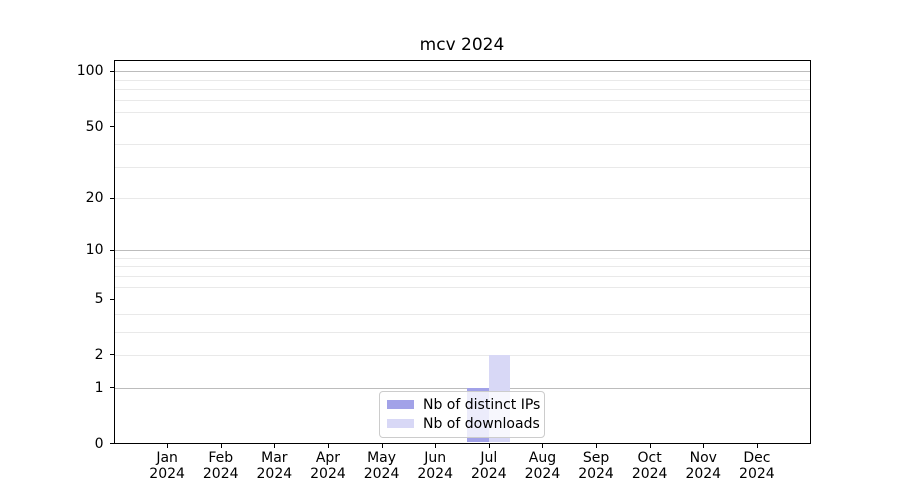 The width and height of the screenshot is (900, 500). I want to click on legend-item: Nb of downloads, so click(463, 424).